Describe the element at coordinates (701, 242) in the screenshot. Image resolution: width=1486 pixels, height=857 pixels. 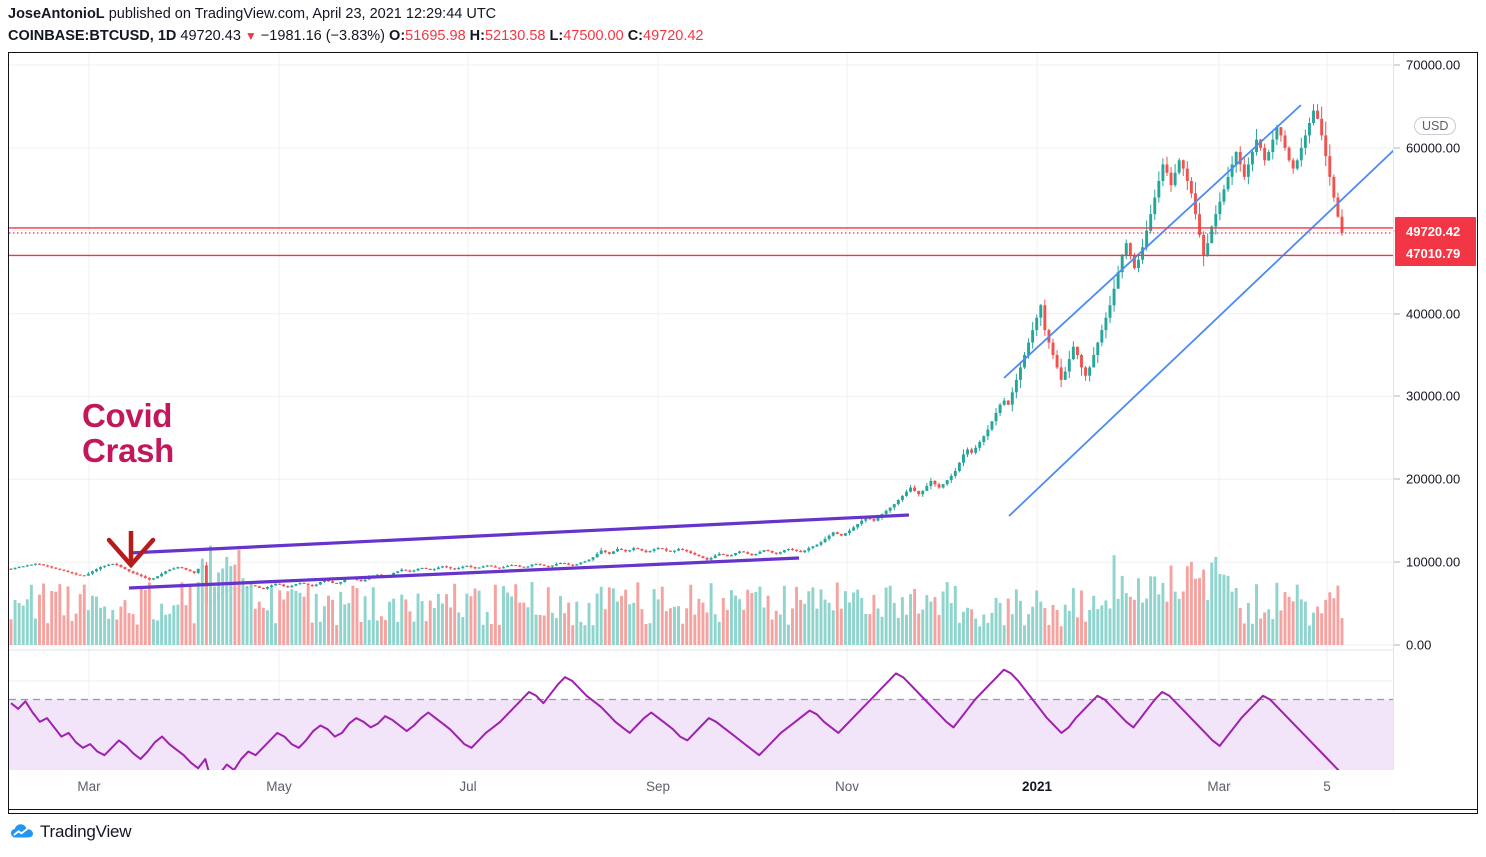
I see `horizontal-price-lines` at that location.